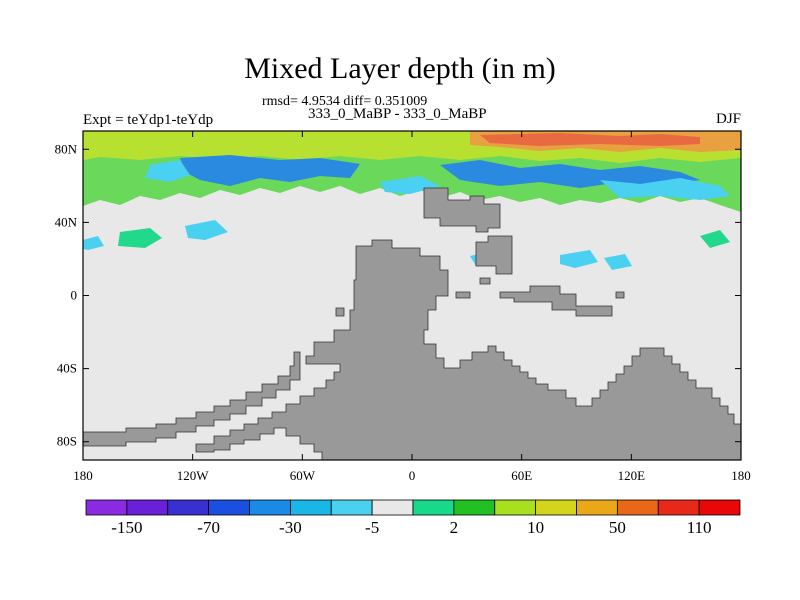 This screenshot has height=600, width=800. I want to click on colorbar-label: -150, so click(126, 527).